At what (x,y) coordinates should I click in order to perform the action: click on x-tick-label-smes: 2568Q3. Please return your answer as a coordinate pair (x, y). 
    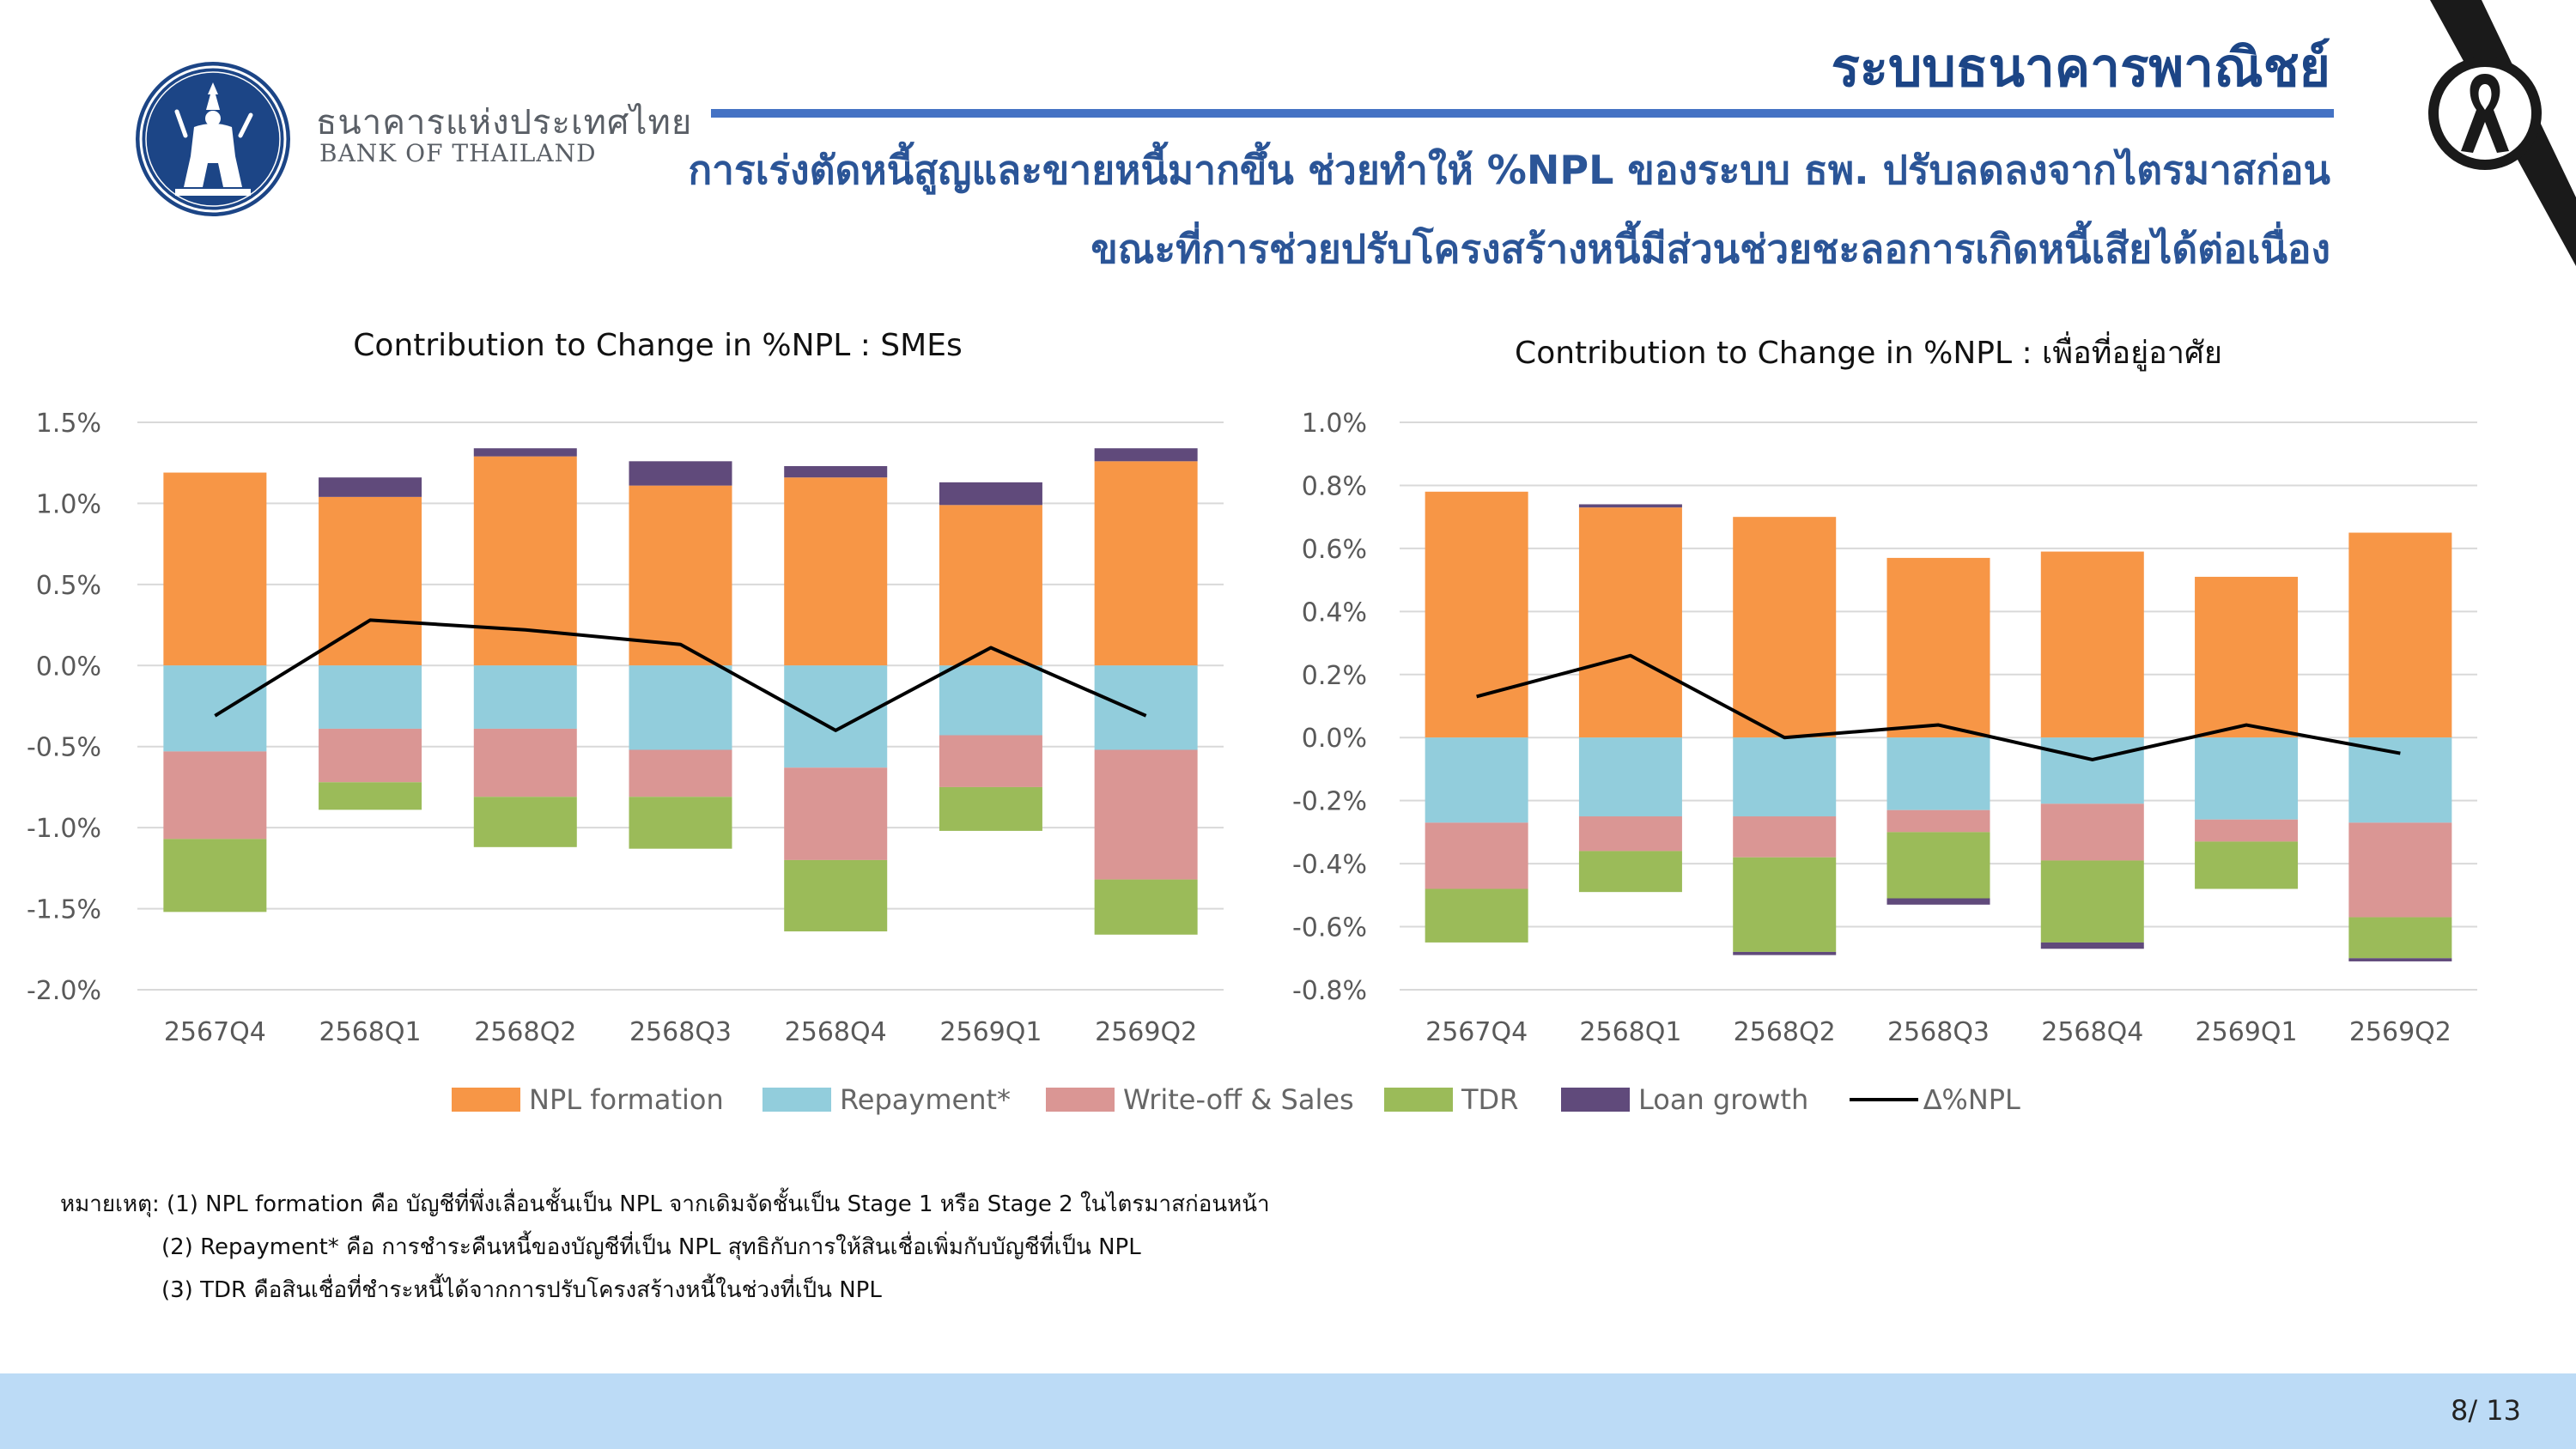
    Looking at the image, I should click on (680, 1032).